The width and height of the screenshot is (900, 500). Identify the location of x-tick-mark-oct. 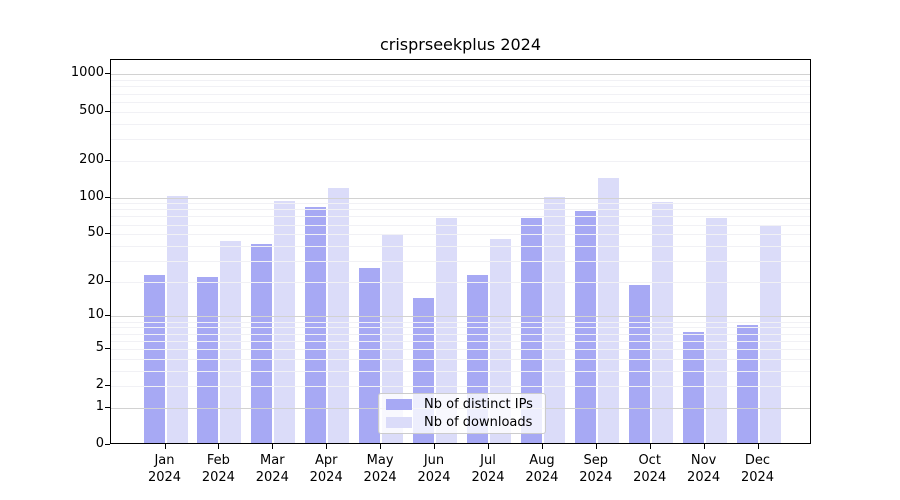
(650, 446).